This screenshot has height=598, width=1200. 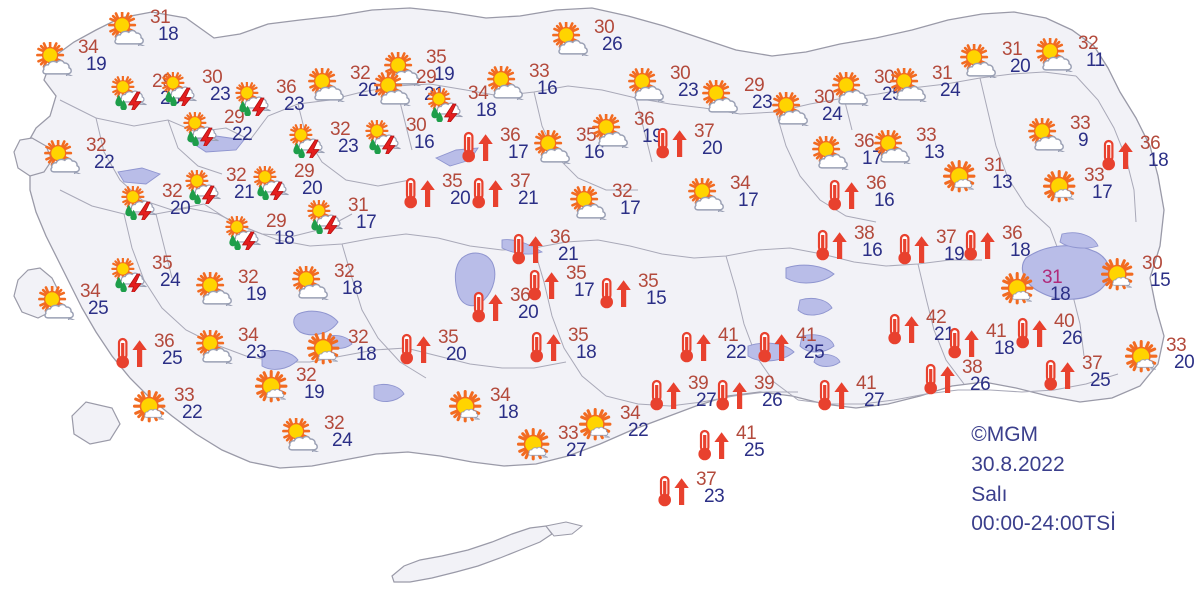 I want to click on station-temperatures: 34 22, so click(x=641, y=422).